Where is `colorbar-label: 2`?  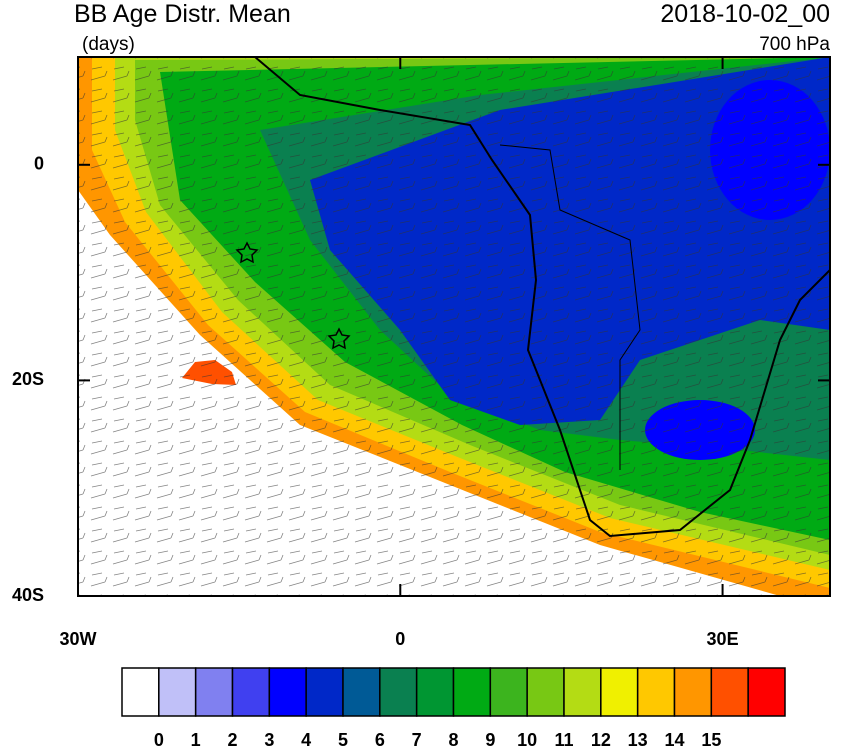 colorbar-label: 2 is located at coordinates (232, 740).